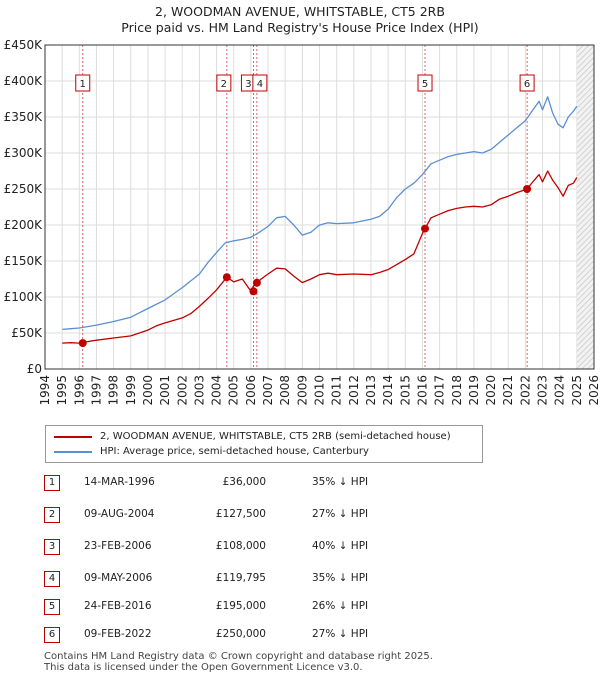  What do you see at coordinates (240, 578) in the screenshot?
I see `sale-price: £119,795` at bounding box center [240, 578].